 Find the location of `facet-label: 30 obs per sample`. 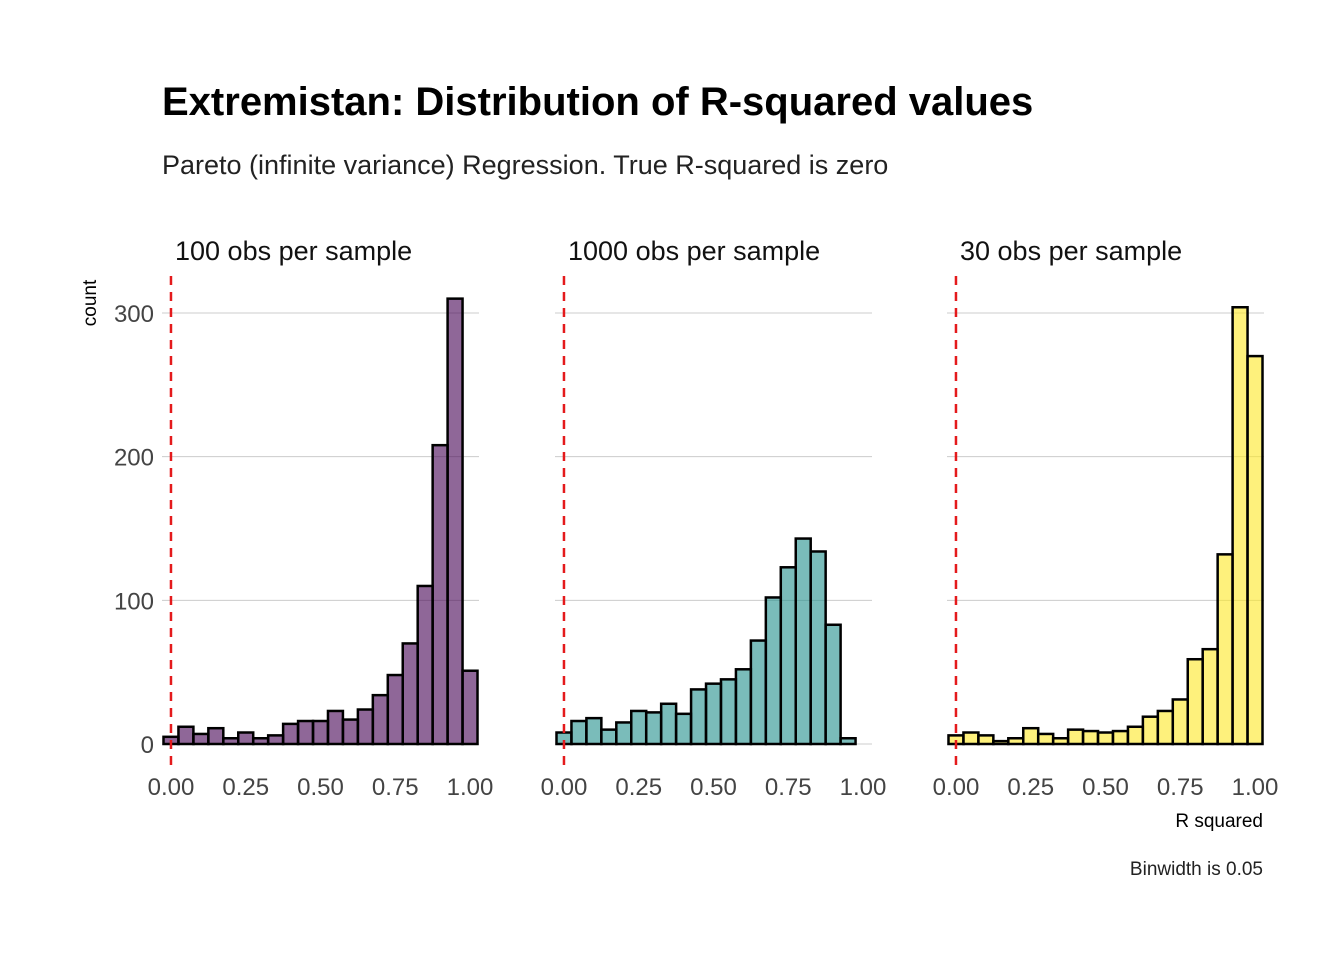

facet-label: 30 obs per sample is located at coordinates (1071, 251).